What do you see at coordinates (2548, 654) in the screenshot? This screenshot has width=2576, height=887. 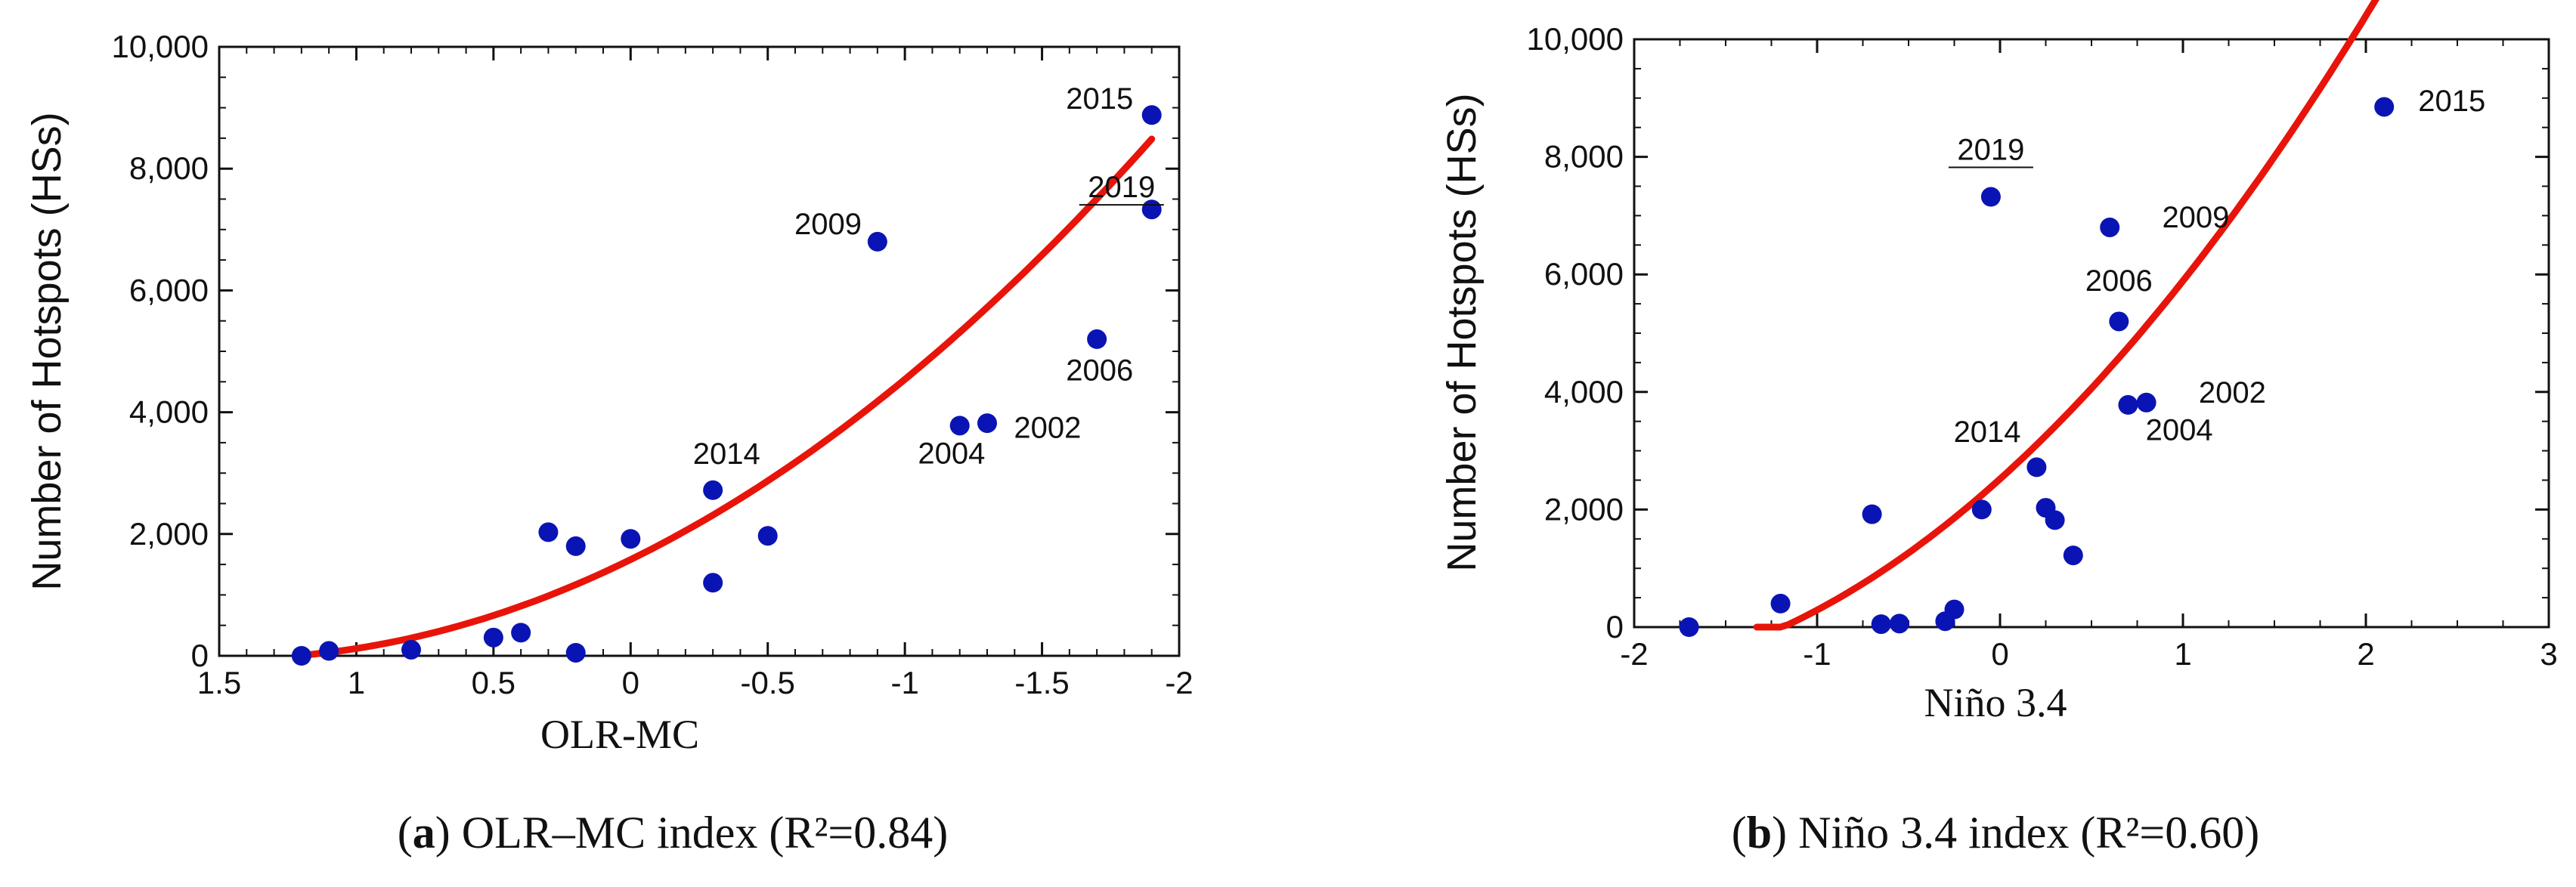 I see `x-tick-label: 3` at bounding box center [2548, 654].